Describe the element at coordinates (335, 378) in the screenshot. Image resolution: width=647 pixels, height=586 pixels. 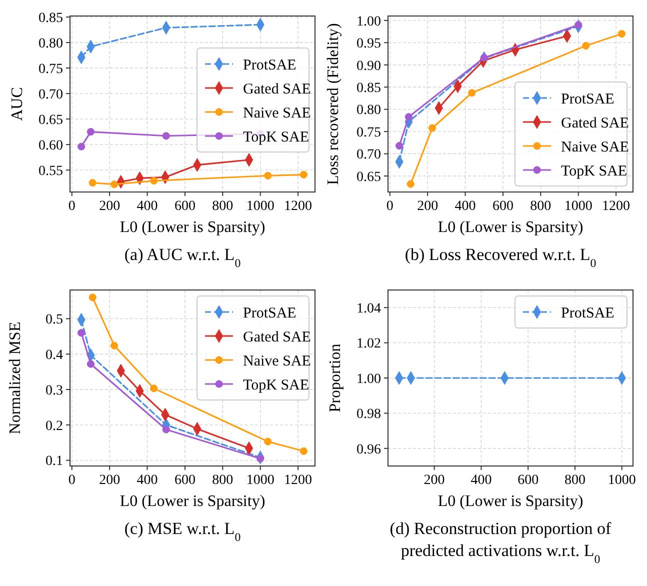
I see `y-axis-title: Proportion` at that location.